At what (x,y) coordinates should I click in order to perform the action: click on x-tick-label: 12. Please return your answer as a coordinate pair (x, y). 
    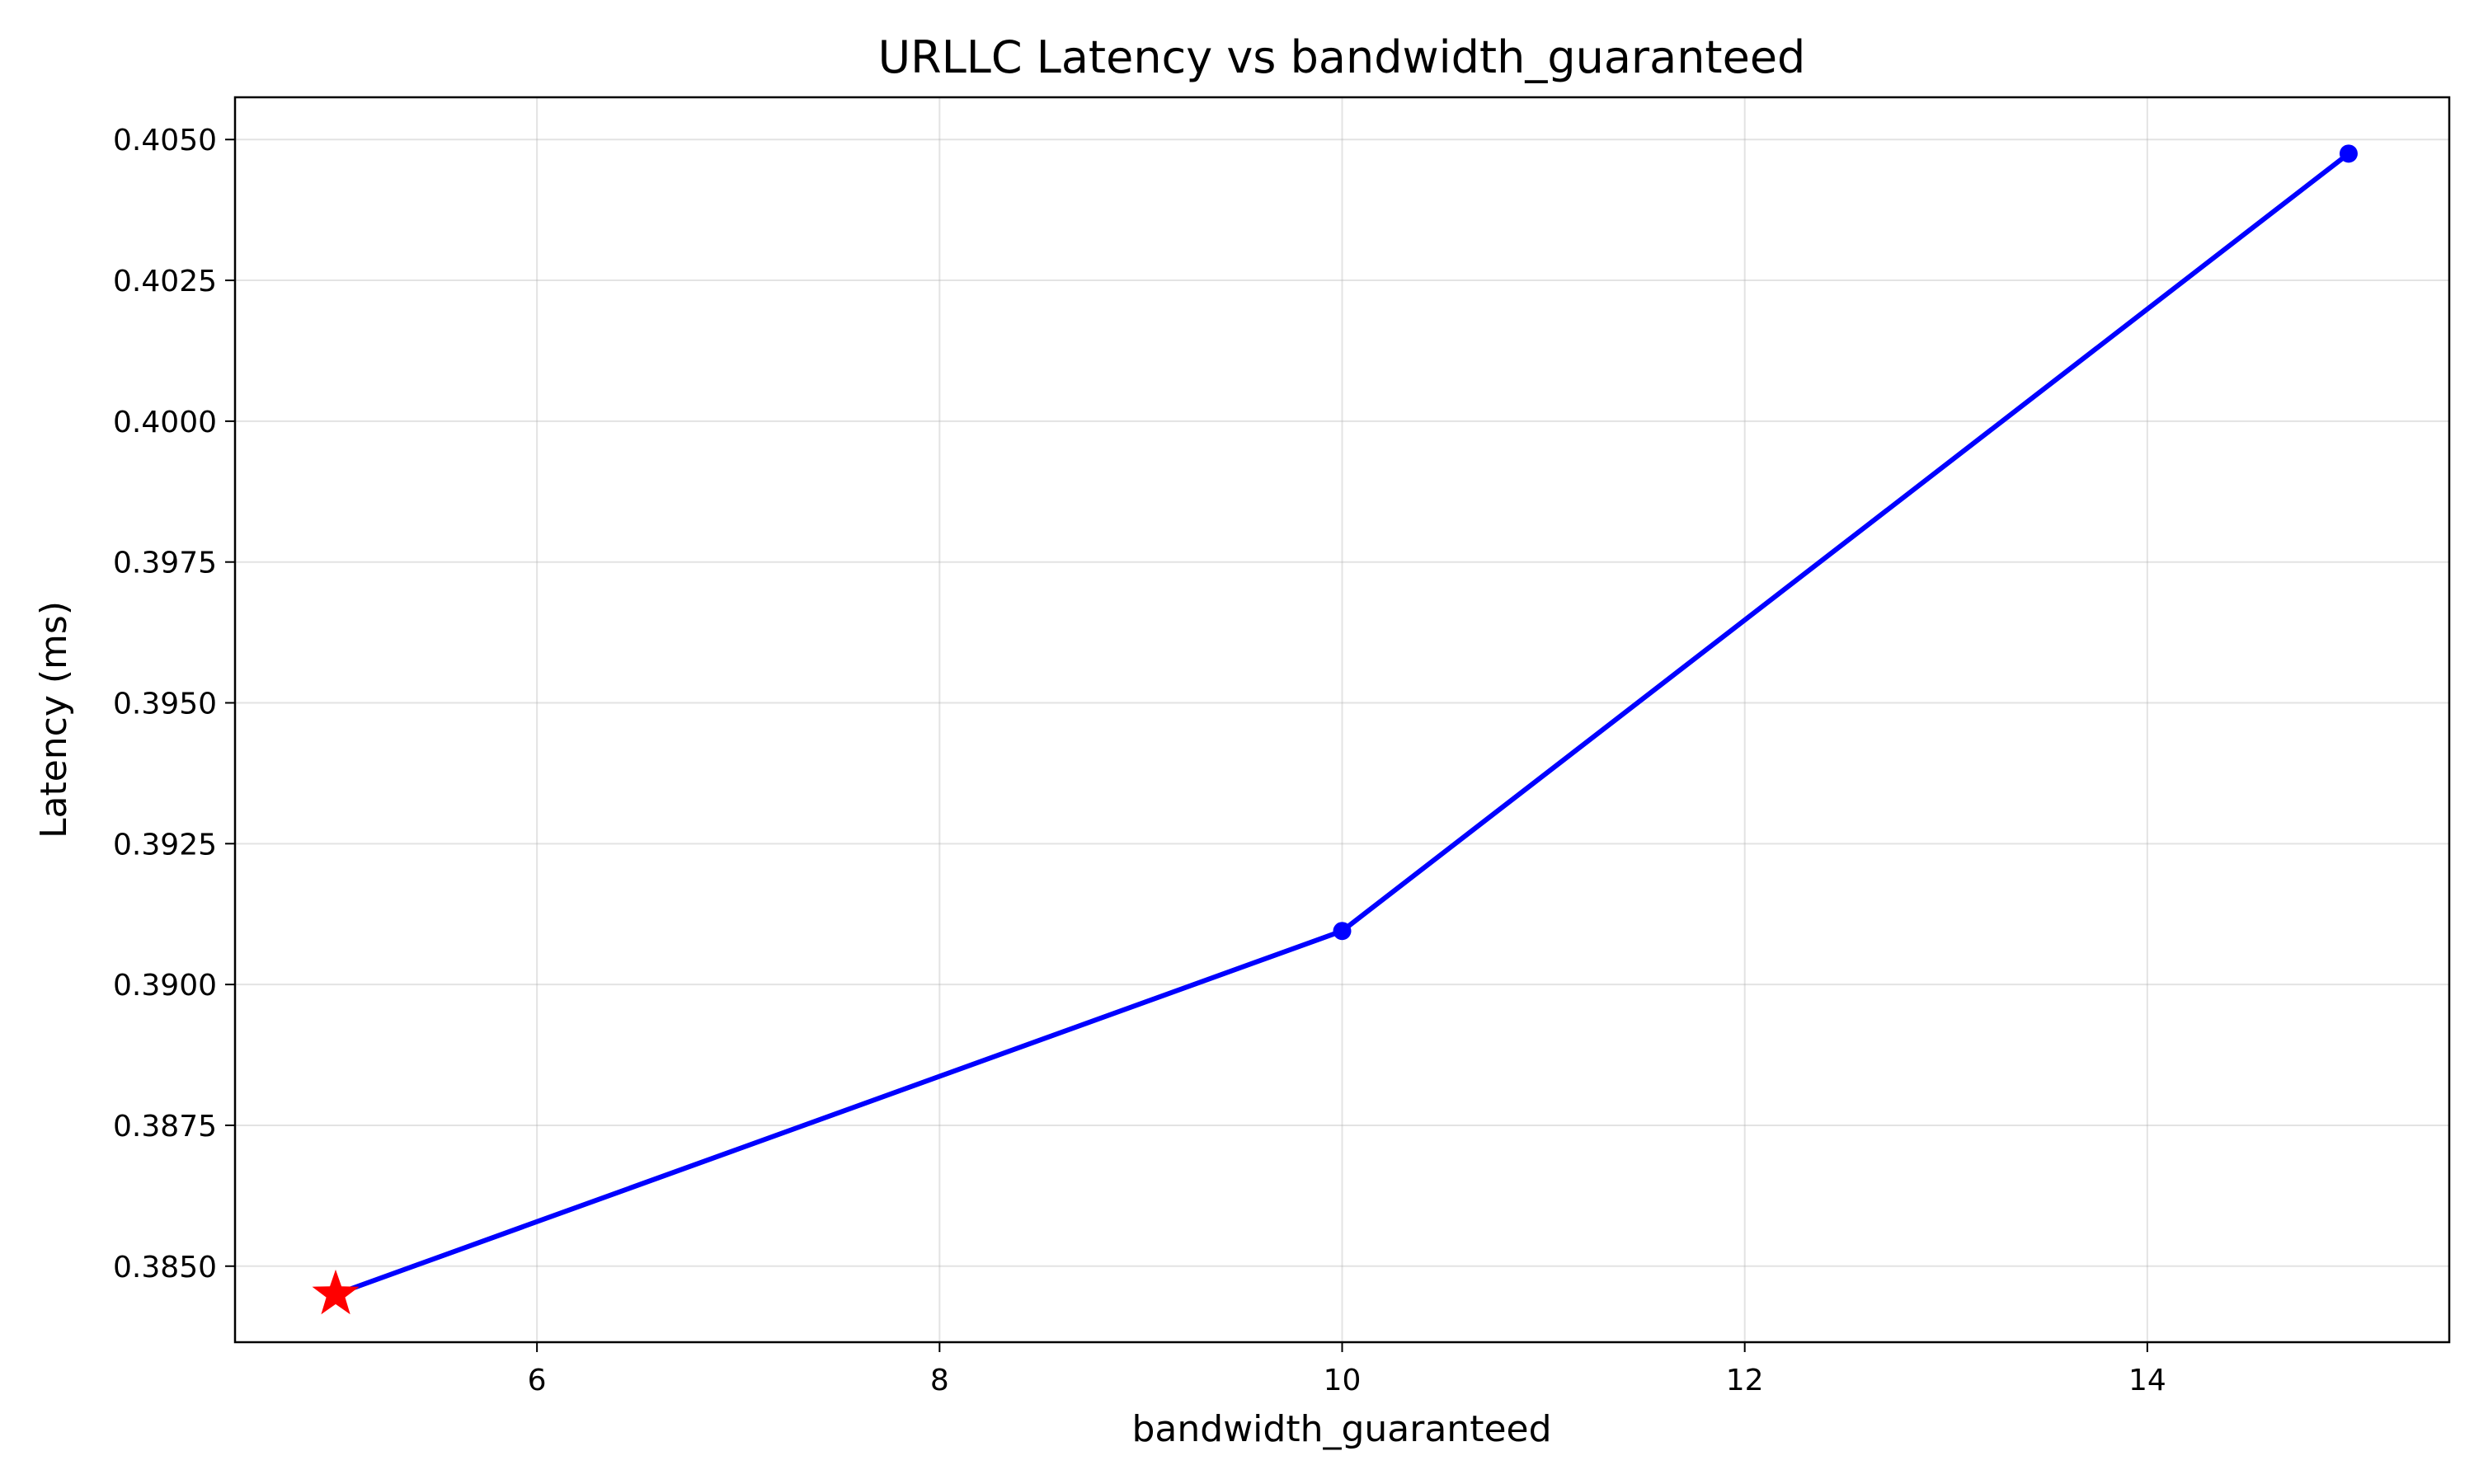
    Looking at the image, I should click on (1745, 1380).